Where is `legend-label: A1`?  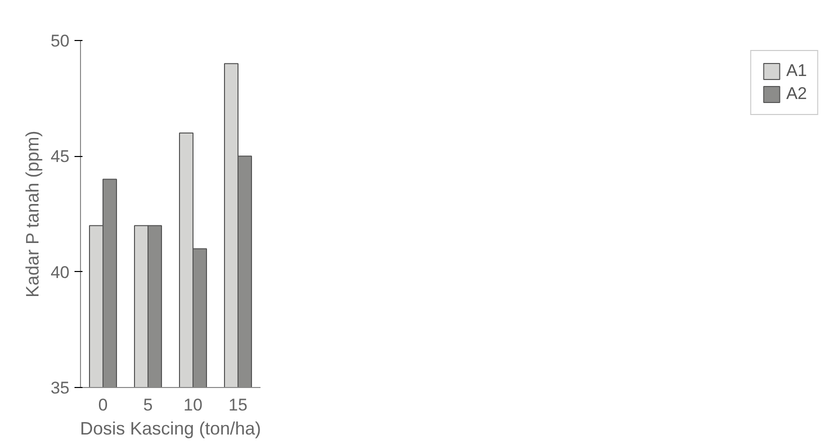 legend-label: A1 is located at coordinates (796, 71).